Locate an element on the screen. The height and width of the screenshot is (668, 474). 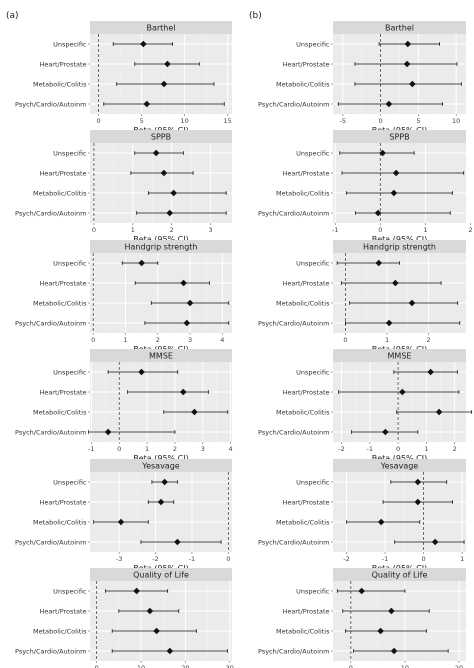
subplot-title: SPPB is located at coordinates (399, 137).